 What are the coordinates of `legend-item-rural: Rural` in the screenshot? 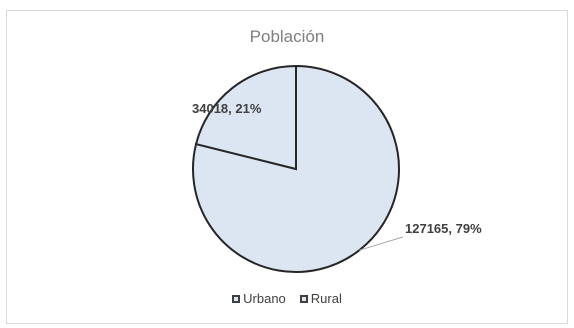 It's located at (320, 298).